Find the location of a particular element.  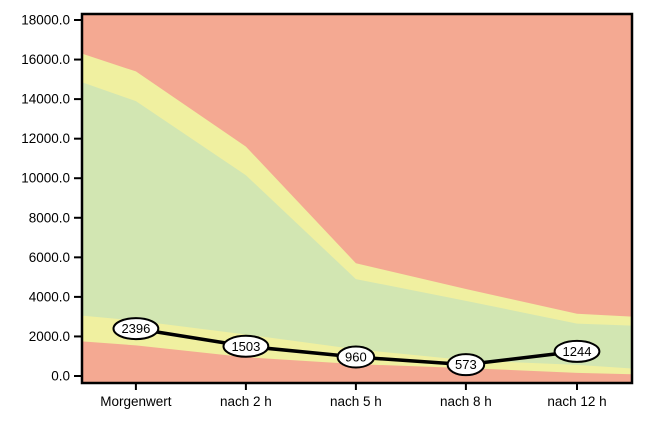

y-axis-tick-label: 14000.0 is located at coordinates (45, 99).